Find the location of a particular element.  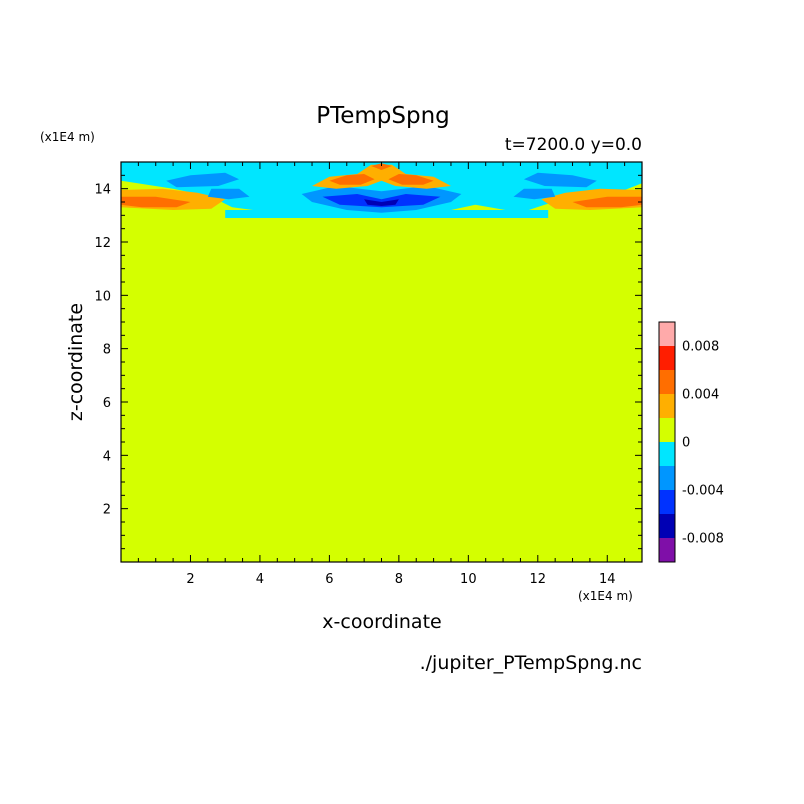

colorbar-tick-label: -0.008 is located at coordinates (703, 539).